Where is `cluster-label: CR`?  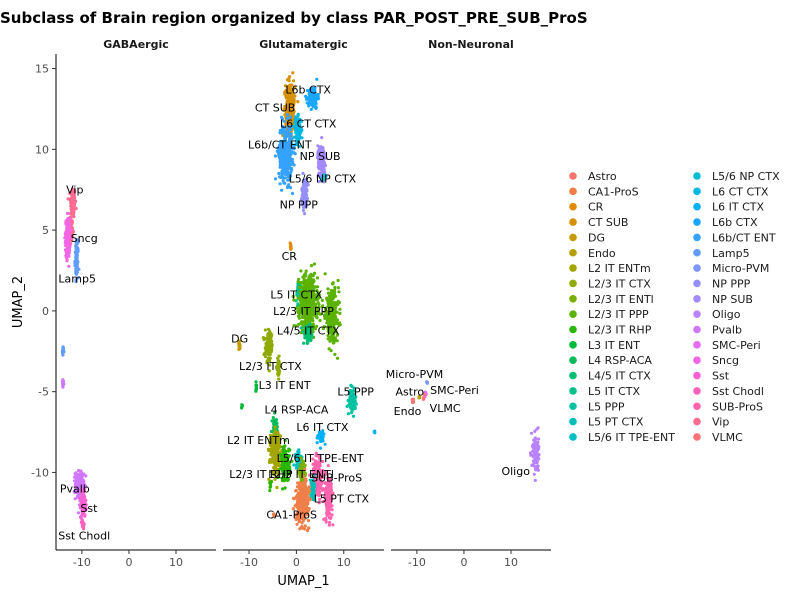
cluster-label: CR is located at coordinates (290, 256).